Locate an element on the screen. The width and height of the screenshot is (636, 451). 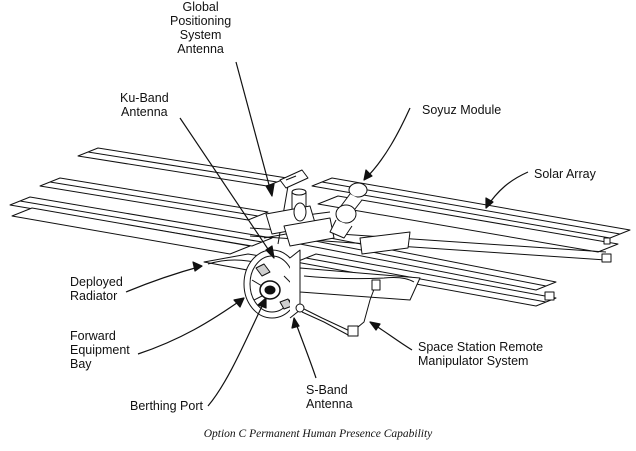
solar-array-upper-right-wing is located at coordinates (471, 215).